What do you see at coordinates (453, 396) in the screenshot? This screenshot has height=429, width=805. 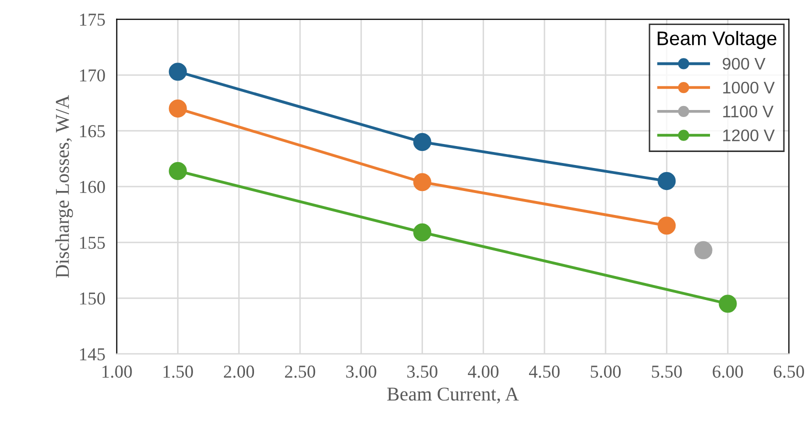 I see `x-axis-title: Beam Current, A` at bounding box center [453, 396].